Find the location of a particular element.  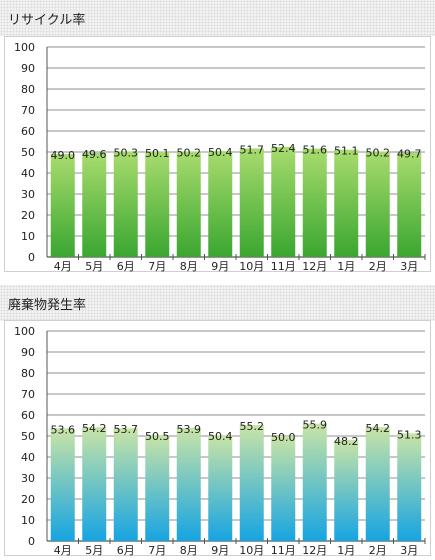

bar-value-label: 49.7 is located at coordinates (409, 154).